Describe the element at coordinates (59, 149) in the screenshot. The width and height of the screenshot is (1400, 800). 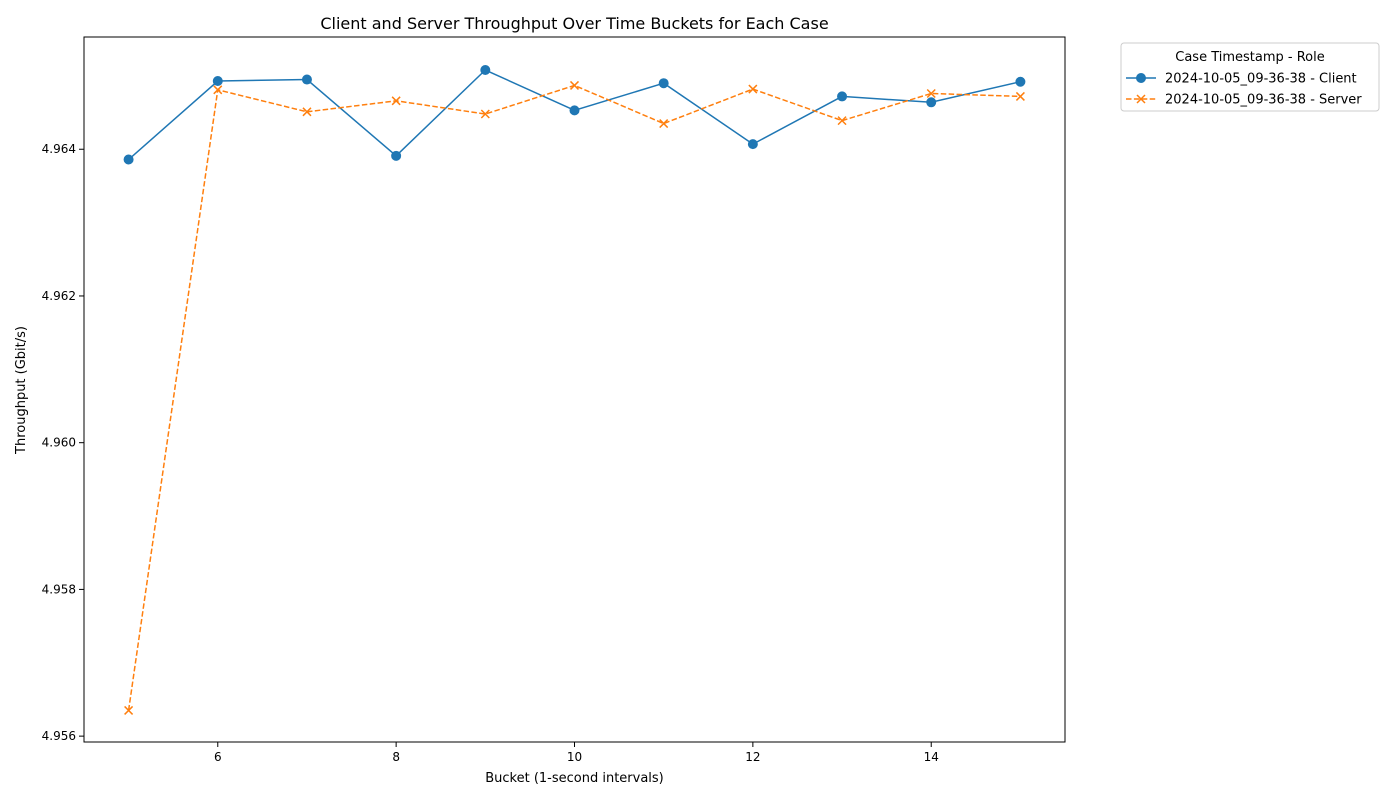
I see `y-tick-label: 4.964` at that location.